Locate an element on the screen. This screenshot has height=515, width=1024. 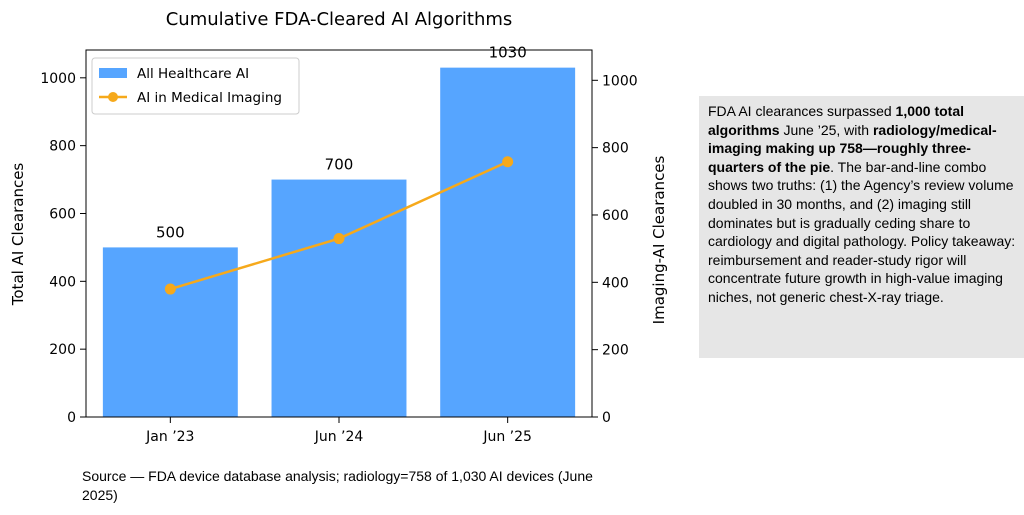
legend-label-all-healthcare-ai: All Healthcare AI is located at coordinates (193, 74).